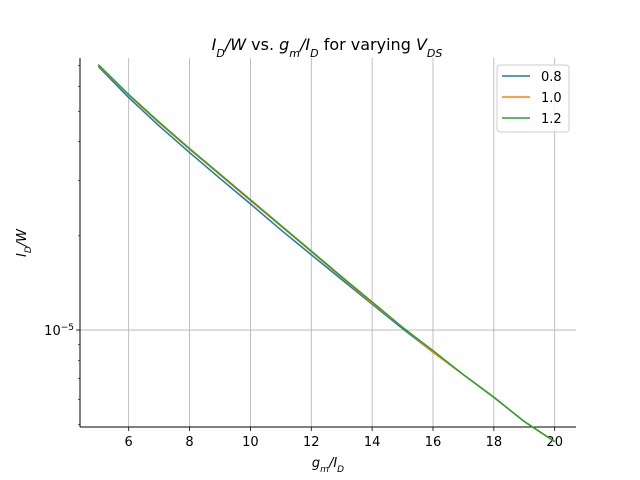 This screenshot has width=640, height=480. Describe the element at coordinates (250, 442) in the screenshot. I see `x-tick-label: 10` at that location.